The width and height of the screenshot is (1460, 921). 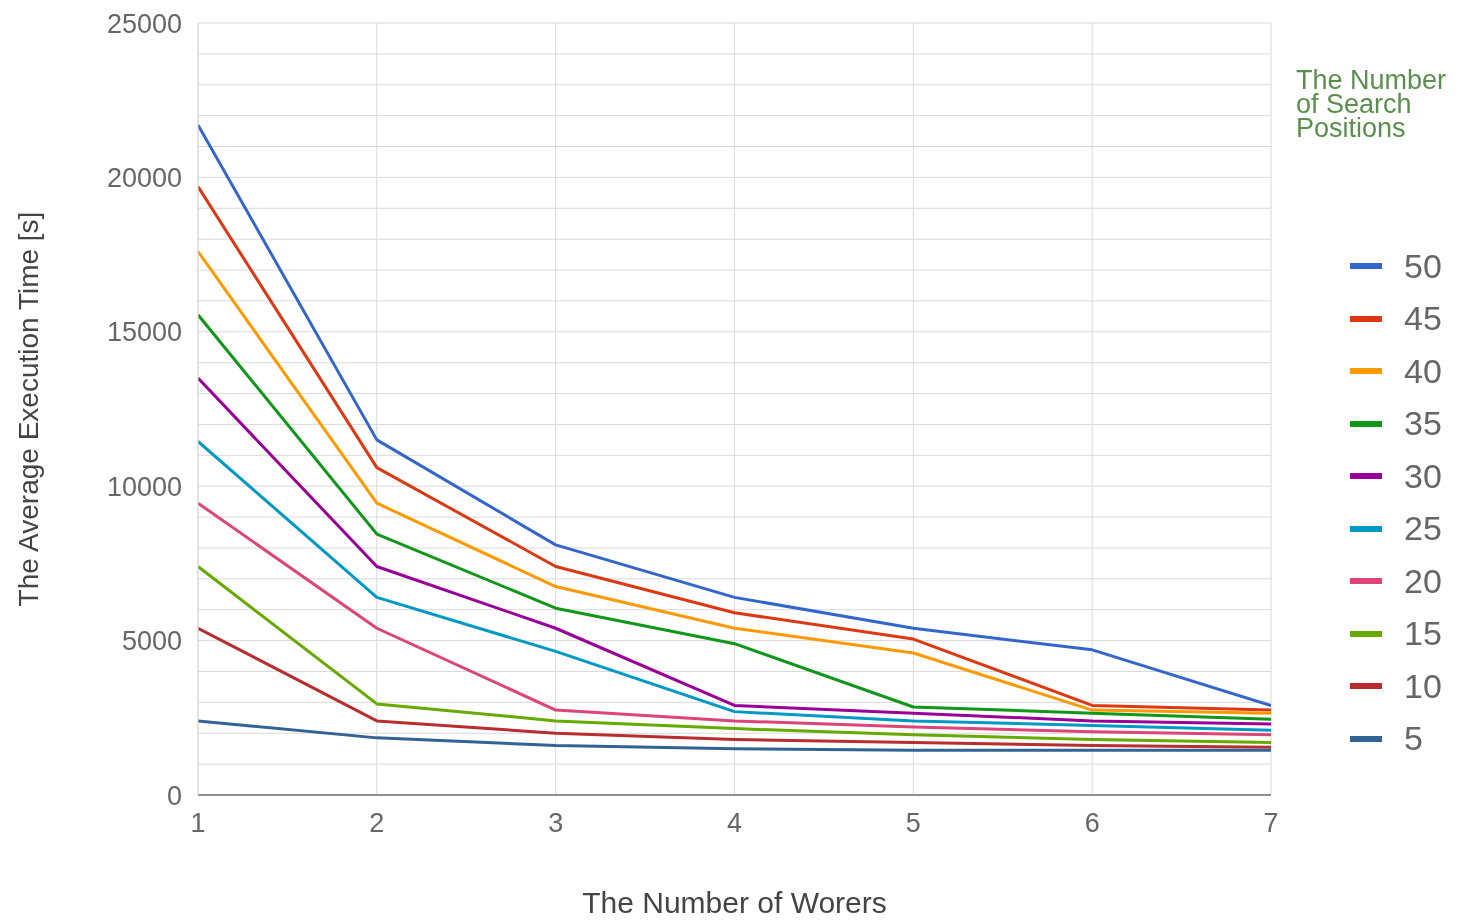 What do you see at coordinates (1423, 581) in the screenshot?
I see `legend-label: 20` at bounding box center [1423, 581].